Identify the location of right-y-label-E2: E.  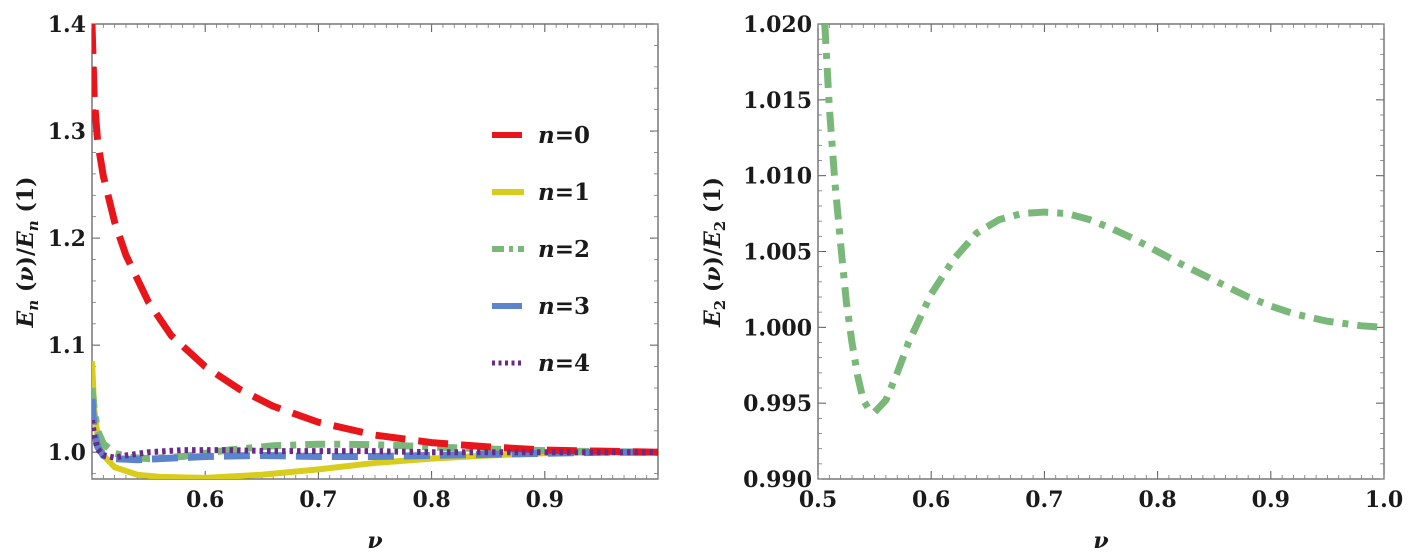
(713, 239).